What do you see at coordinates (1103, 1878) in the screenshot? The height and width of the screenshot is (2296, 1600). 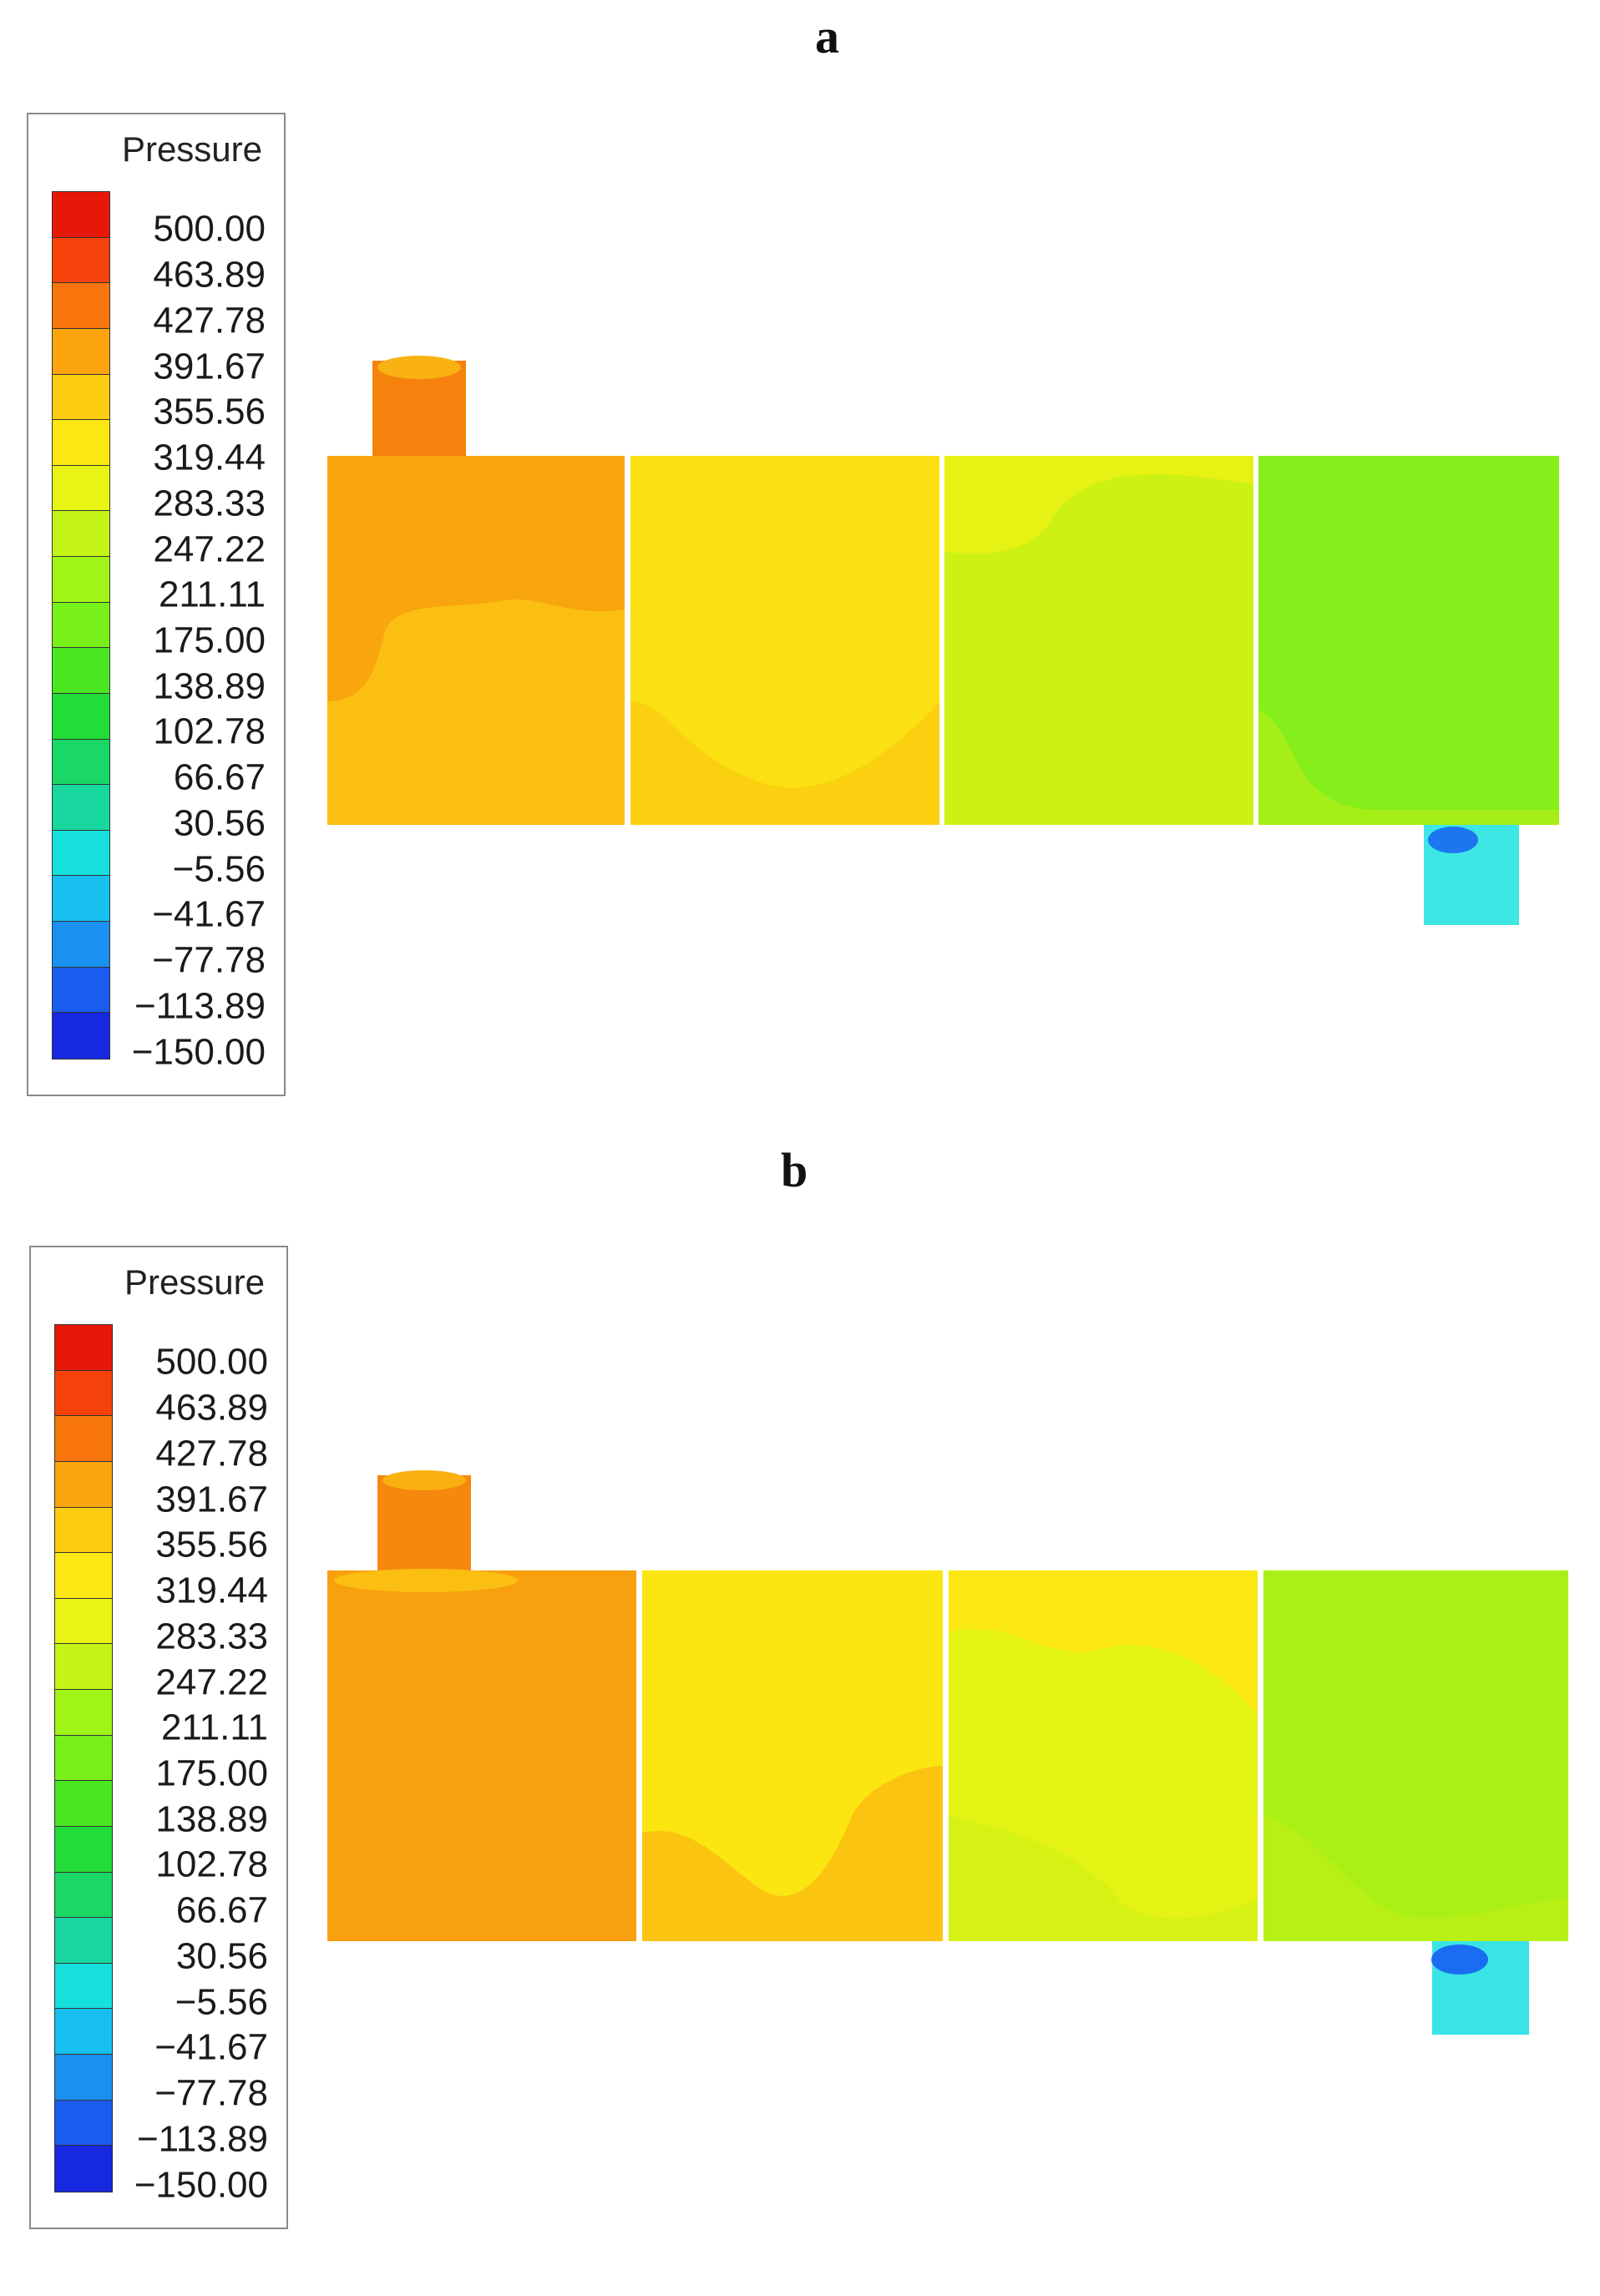 I see `chamber-3-contour-lower` at bounding box center [1103, 1878].